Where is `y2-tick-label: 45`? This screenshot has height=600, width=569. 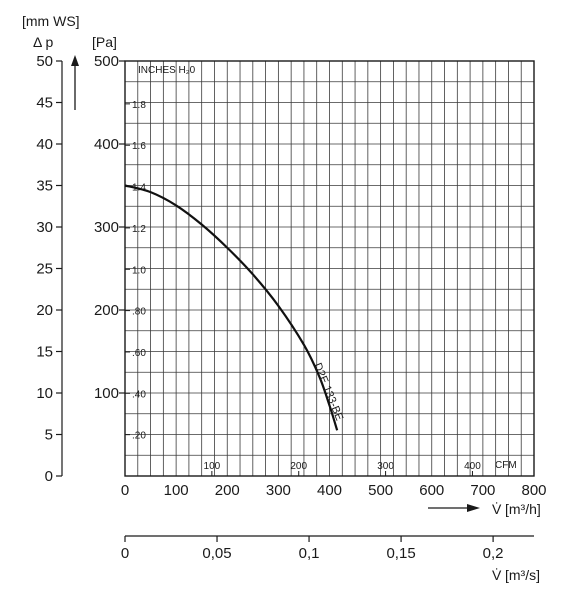 y2-tick-label: 45 is located at coordinates (44, 103).